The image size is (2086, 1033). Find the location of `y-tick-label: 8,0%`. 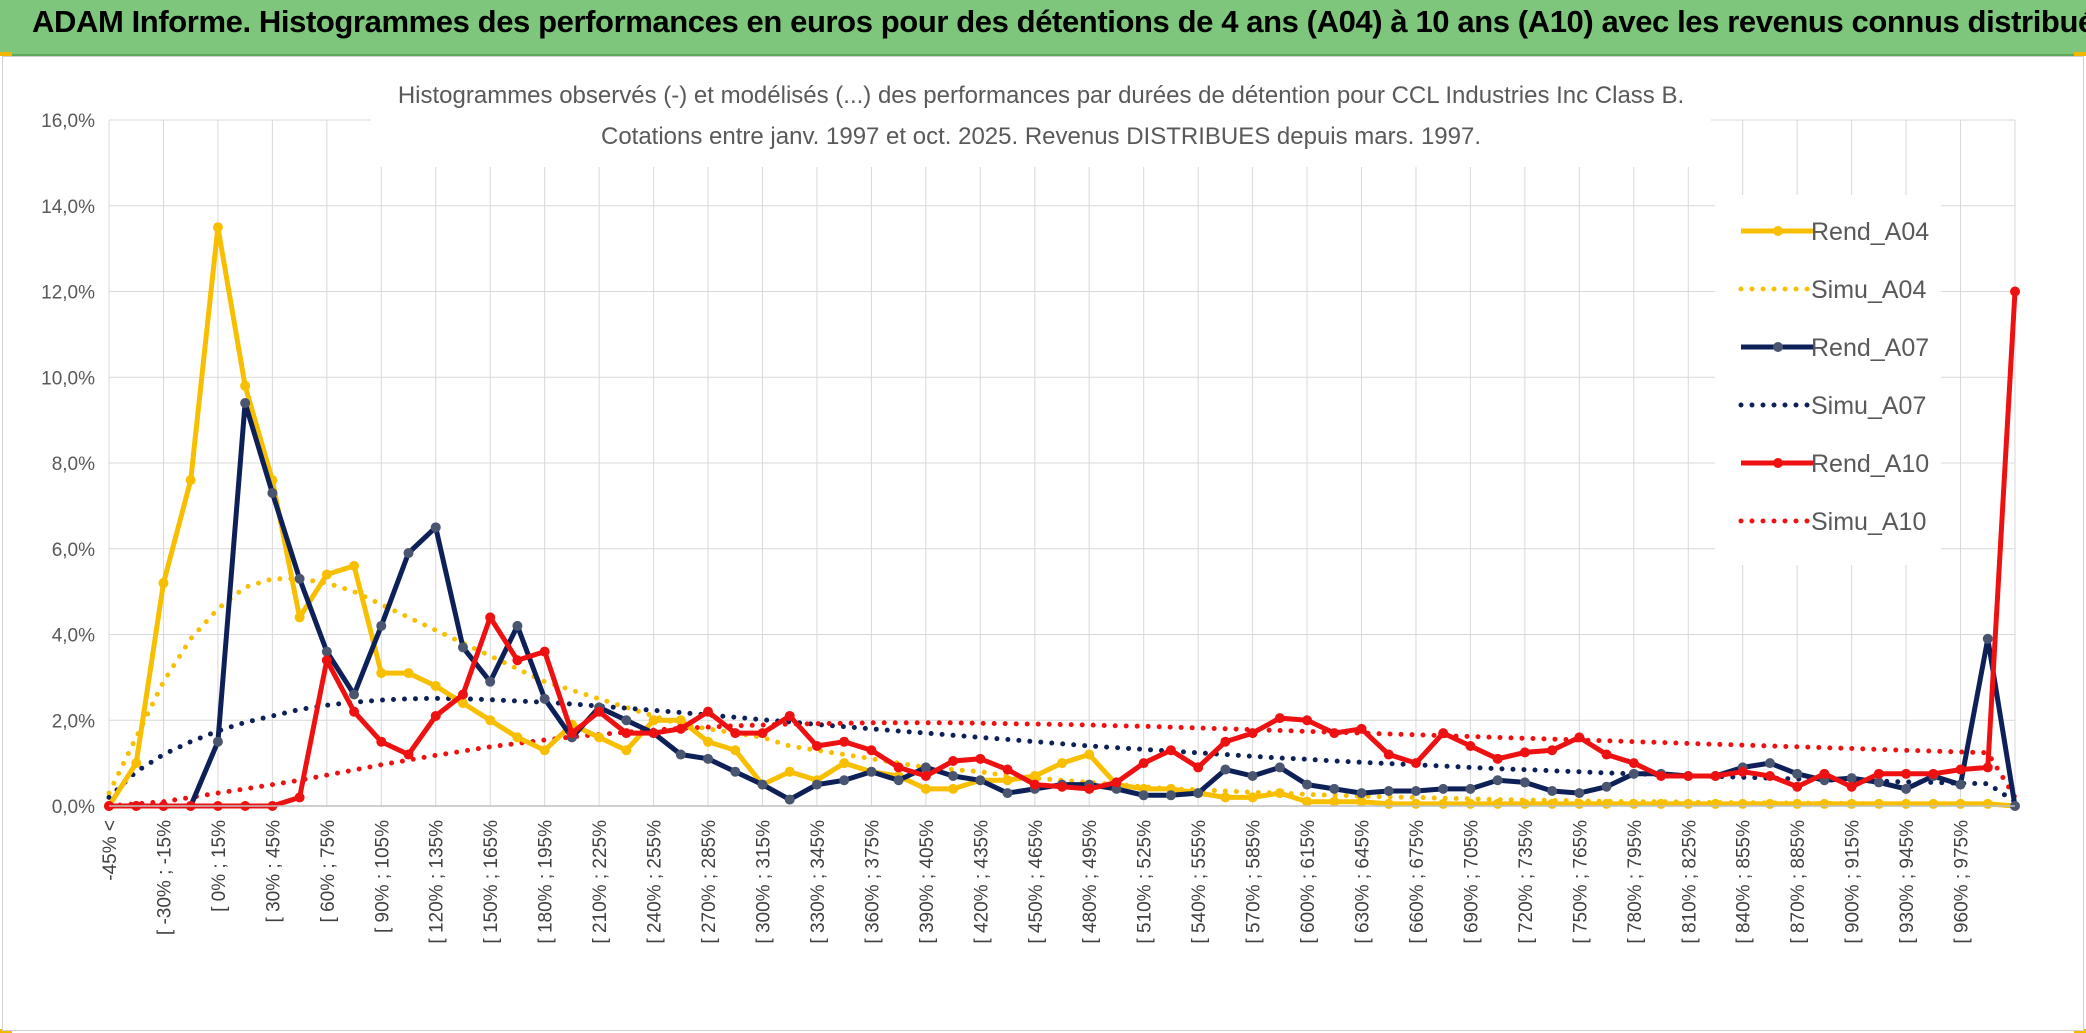

y-tick-label: 8,0% is located at coordinates (73, 464).